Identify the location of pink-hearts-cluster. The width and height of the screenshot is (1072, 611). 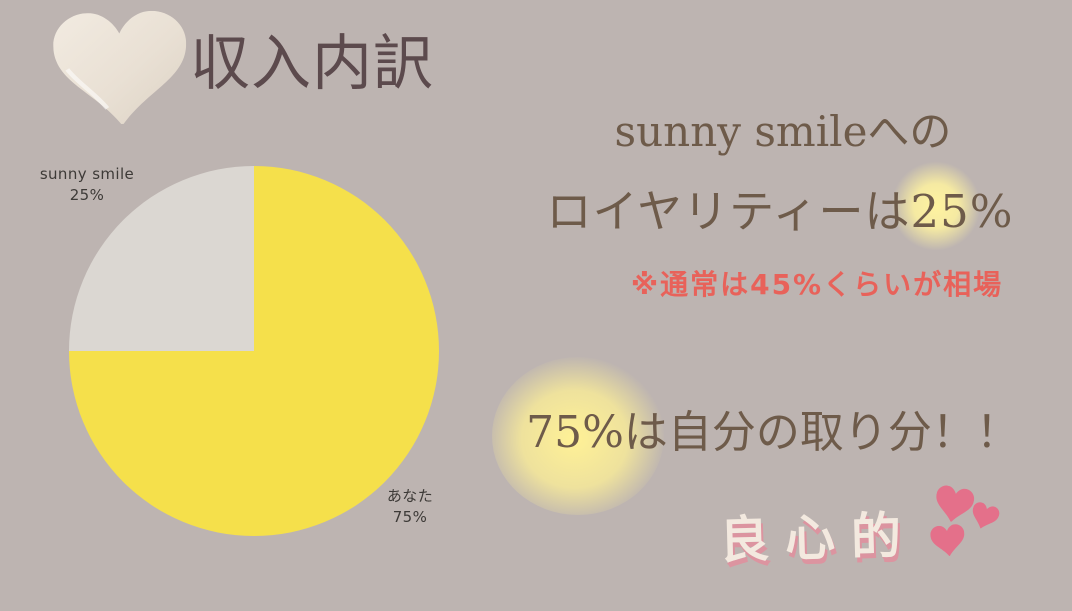
(966, 529).